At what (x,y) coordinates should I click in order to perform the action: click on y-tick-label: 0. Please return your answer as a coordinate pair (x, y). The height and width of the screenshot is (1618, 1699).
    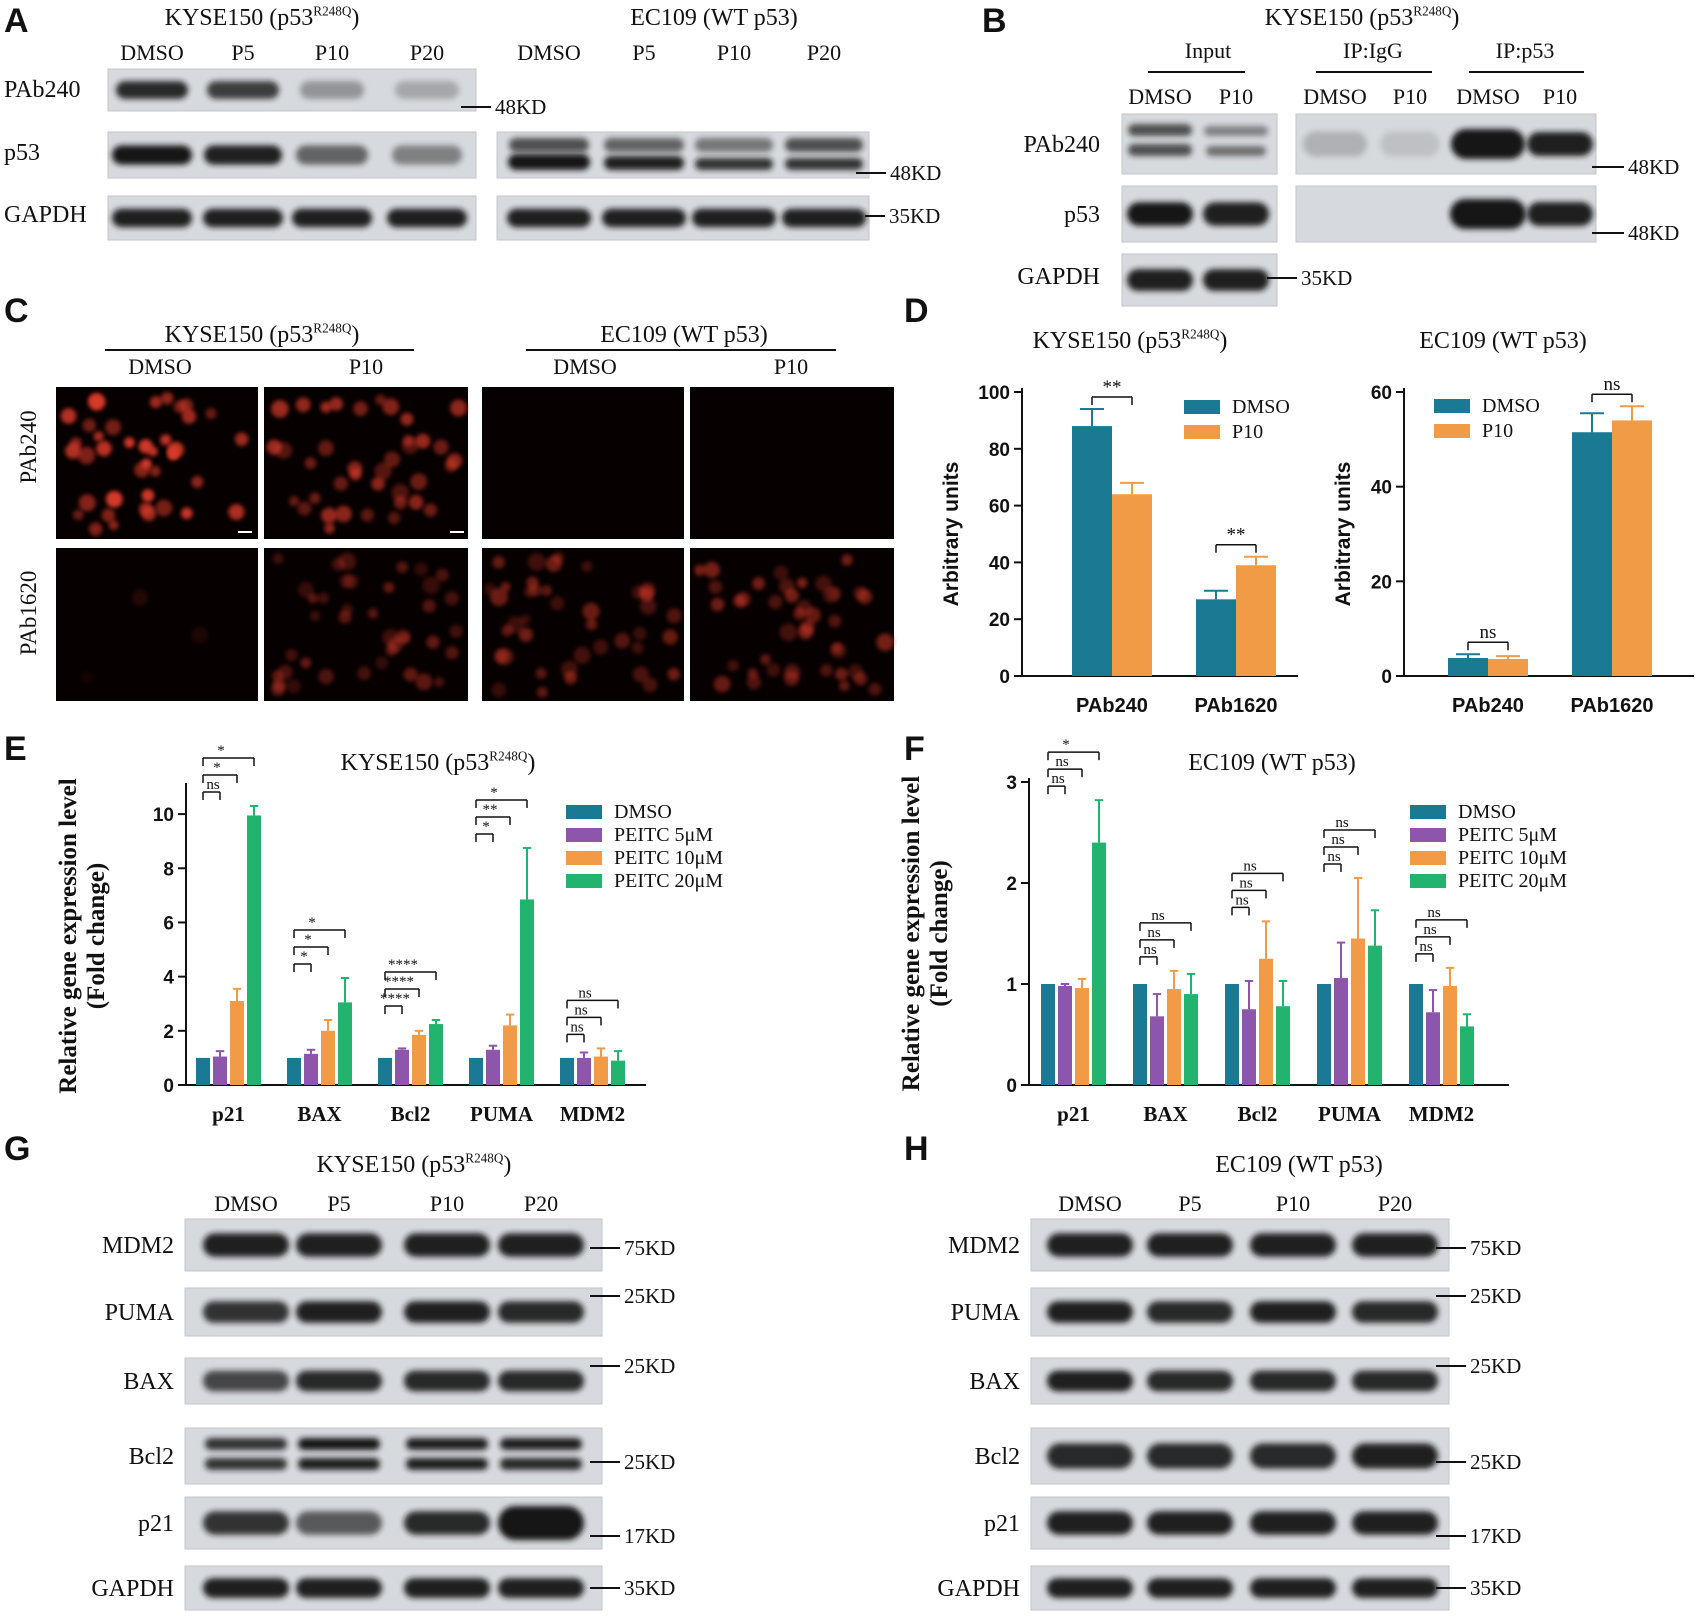
    Looking at the image, I should click on (1386, 677).